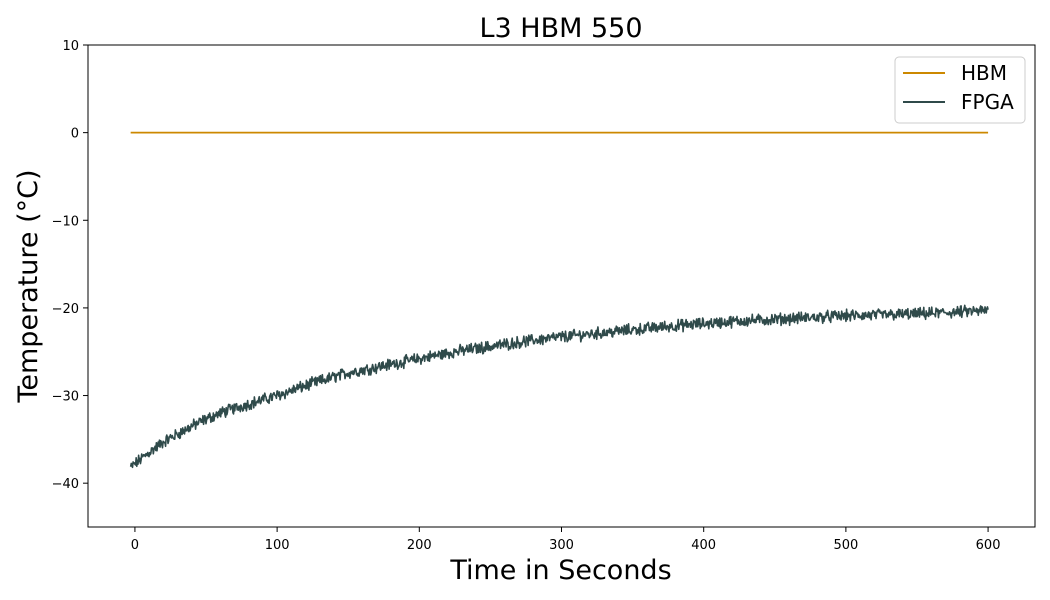 The height and width of the screenshot is (600, 1050). Describe the element at coordinates (28, 286) in the screenshot. I see `y-axis-label: Temperature (°C)` at that location.